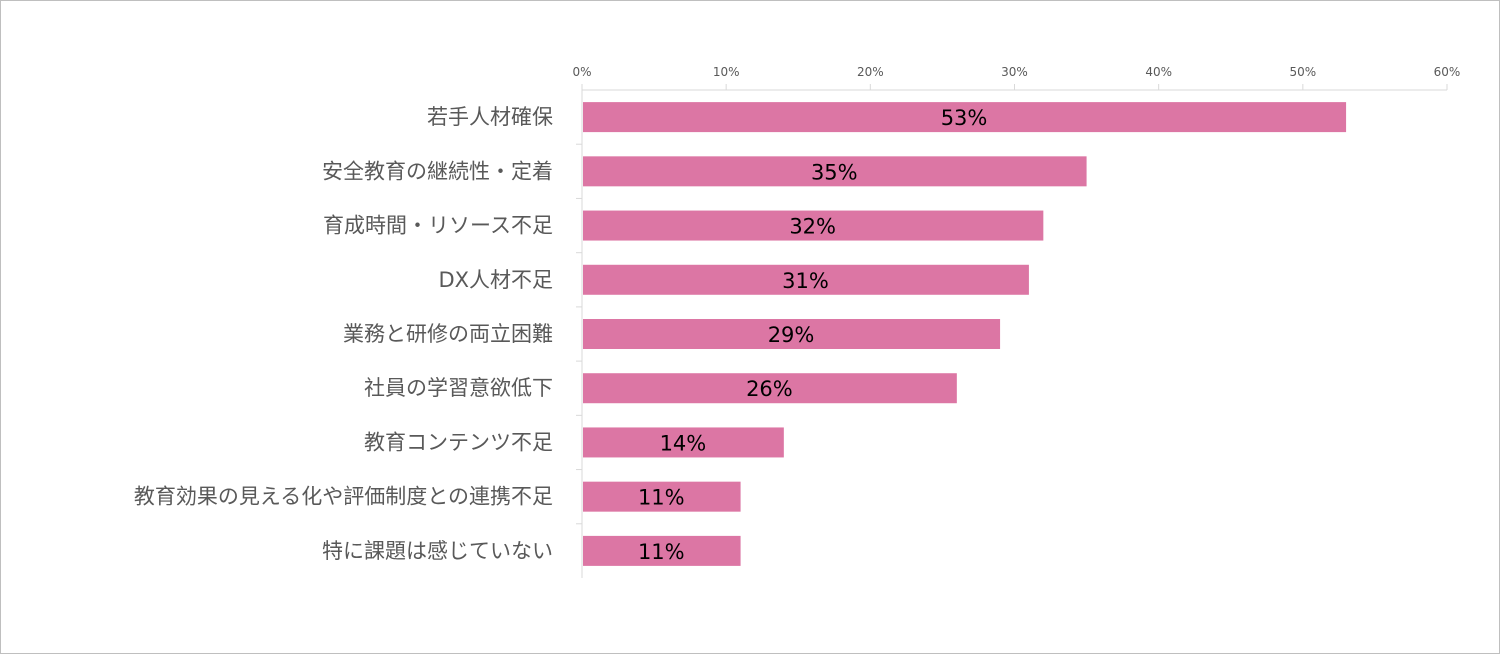 The width and height of the screenshot is (1500, 654). Describe the element at coordinates (1158, 72) in the screenshot. I see `x-tick-label: 40%` at that location.